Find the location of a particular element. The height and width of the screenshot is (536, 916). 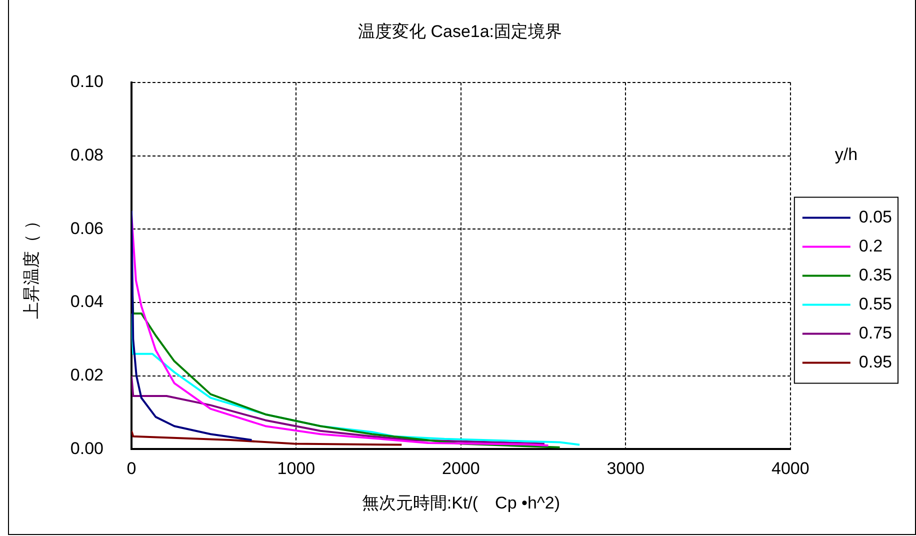

legend-label: 0.95 is located at coordinates (875, 362).